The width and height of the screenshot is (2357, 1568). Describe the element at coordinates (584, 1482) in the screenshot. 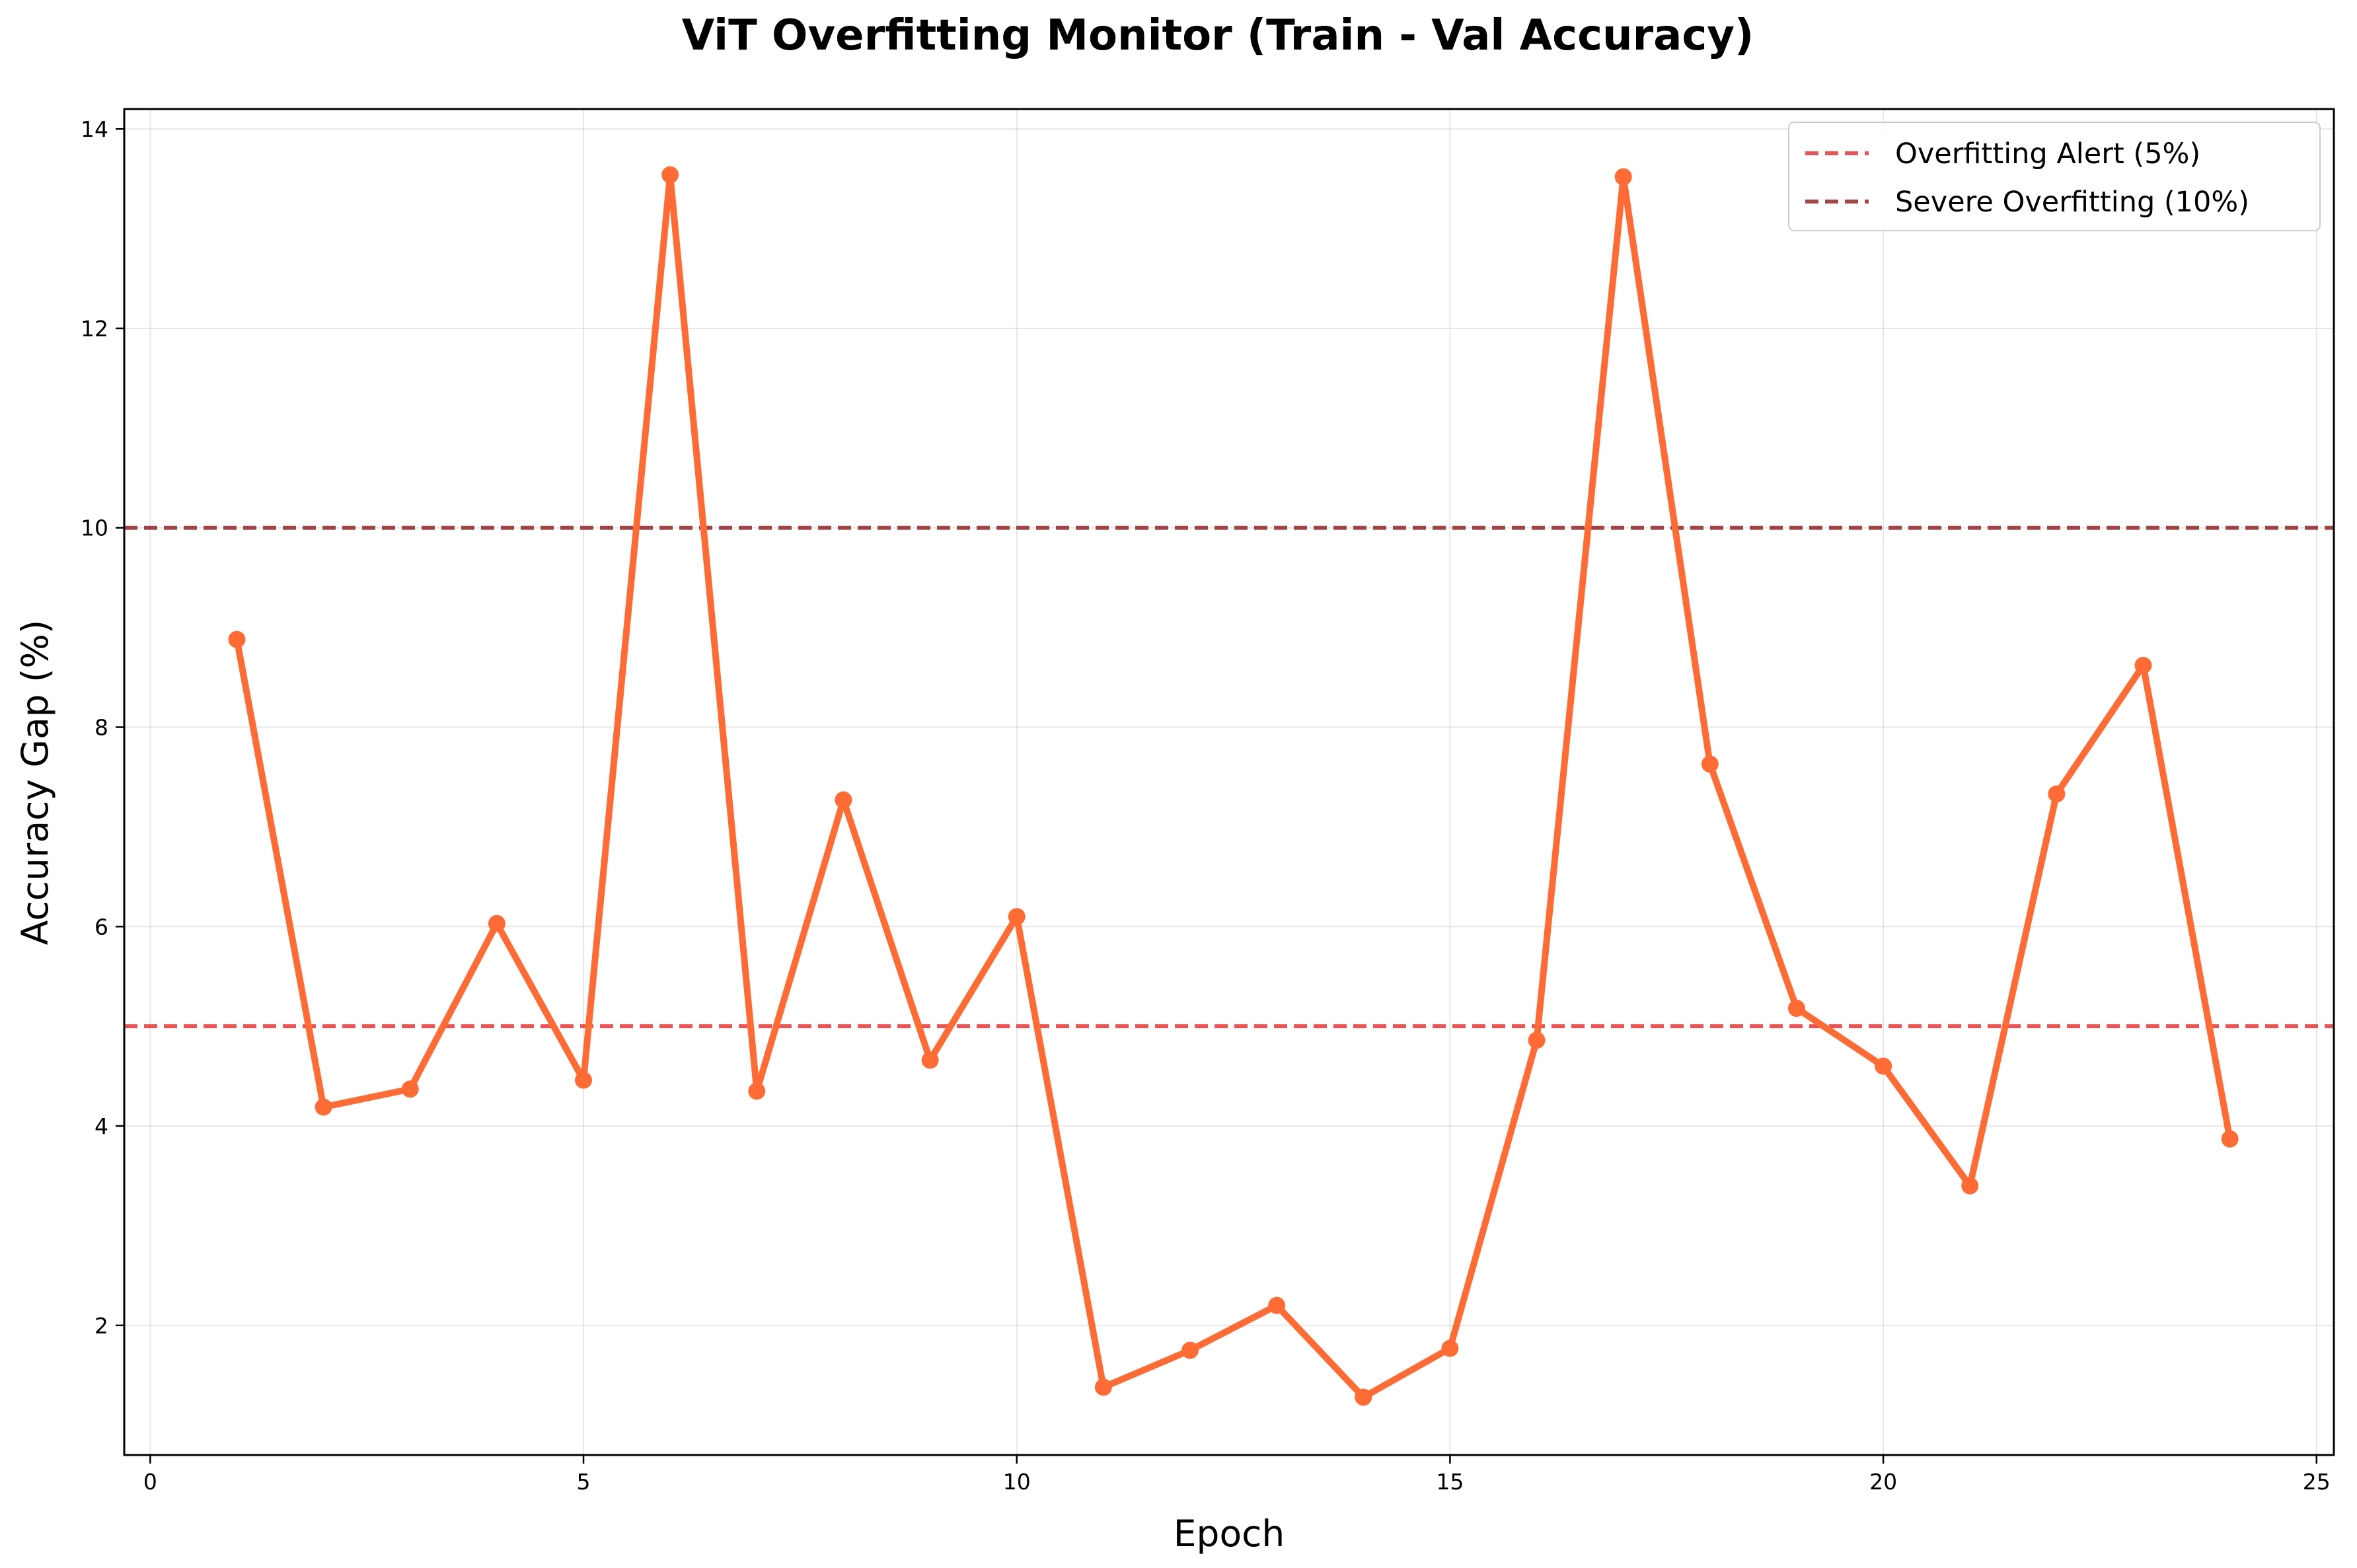

I see `x-tick-label: 5` at that location.